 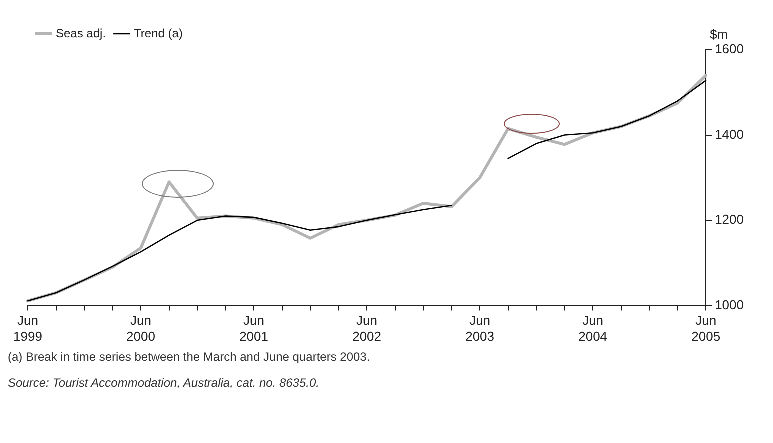 What do you see at coordinates (158, 33) in the screenshot?
I see `legend-label: Trend (a)` at bounding box center [158, 33].